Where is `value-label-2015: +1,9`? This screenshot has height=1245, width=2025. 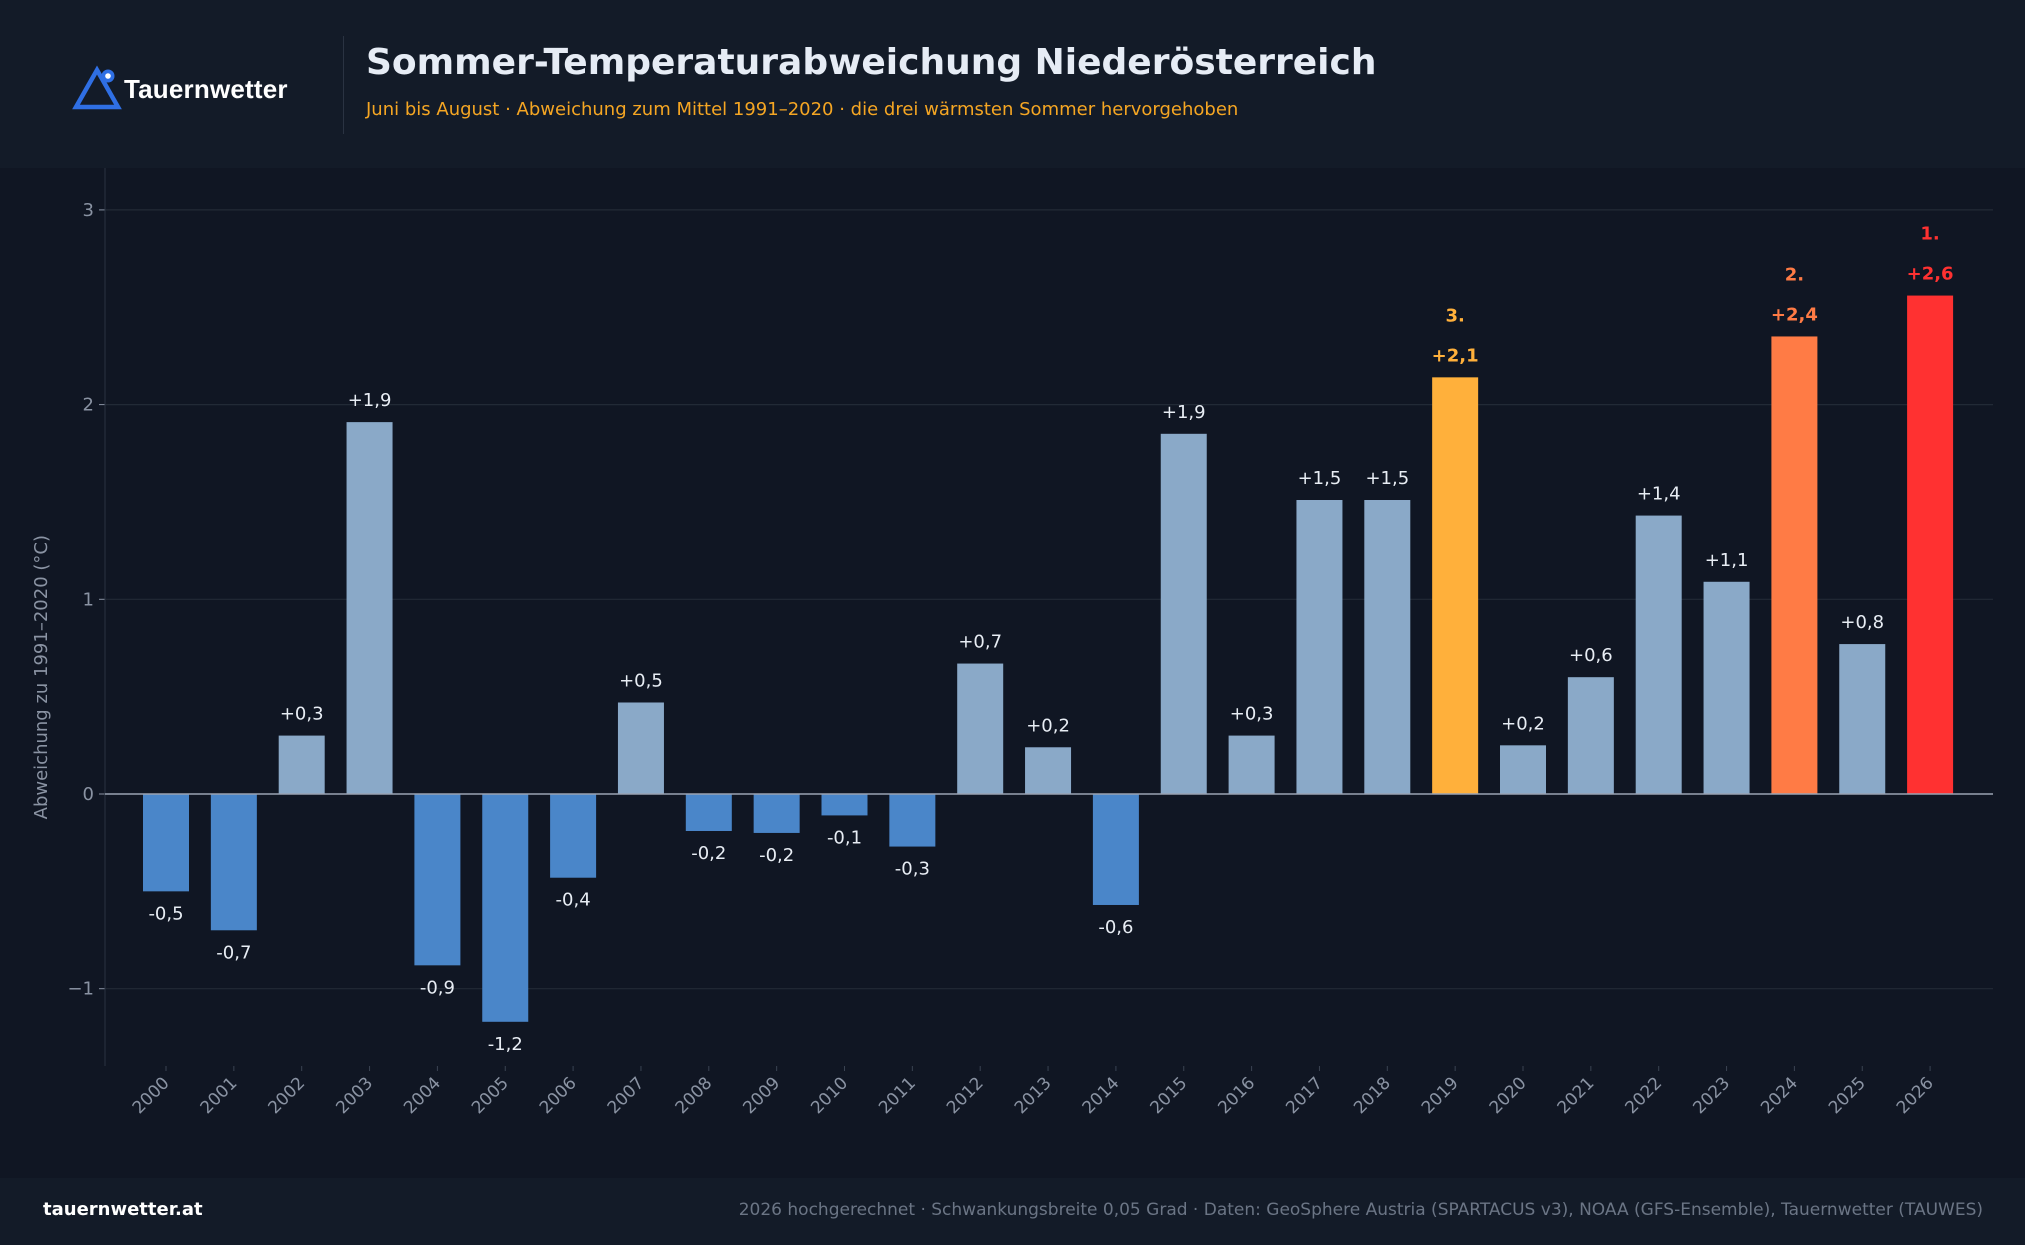
value-label-2015: +1,9 is located at coordinates (1184, 412).